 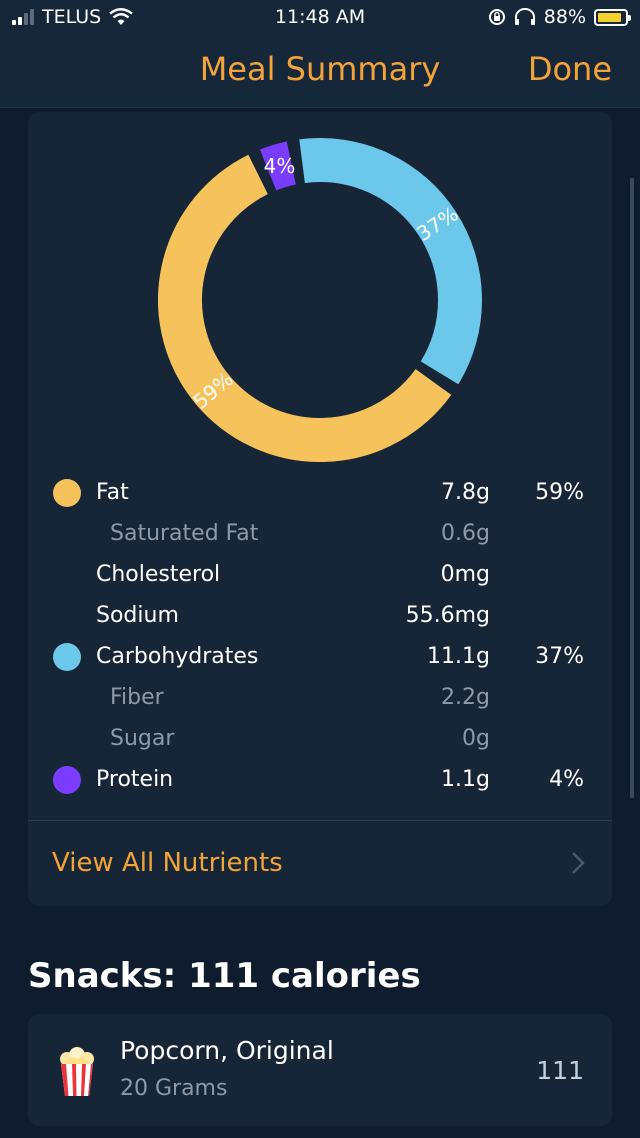 What do you see at coordinates (177, 656) in the screenshot?
I see `nutrient-name: Carbohydrates` at bounding box center [177, 656].